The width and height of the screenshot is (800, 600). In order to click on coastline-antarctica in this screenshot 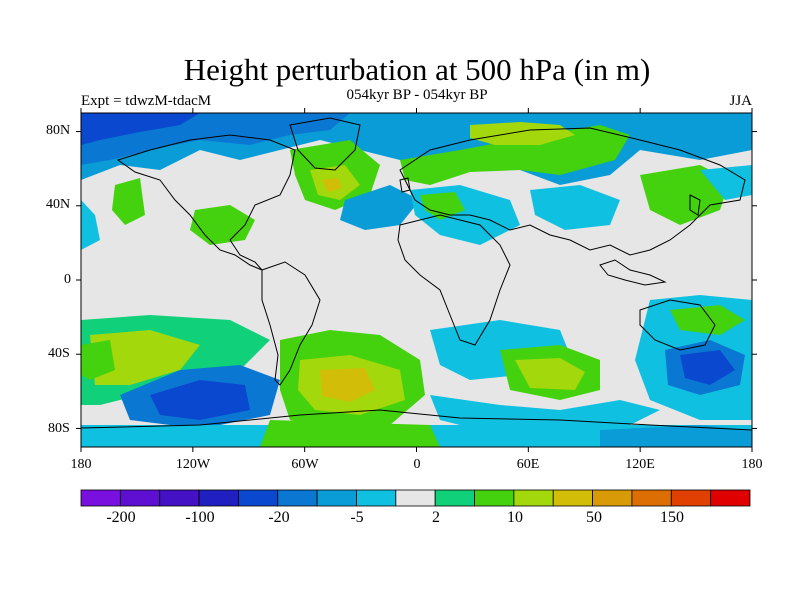, I will do `click(416, 420)`.